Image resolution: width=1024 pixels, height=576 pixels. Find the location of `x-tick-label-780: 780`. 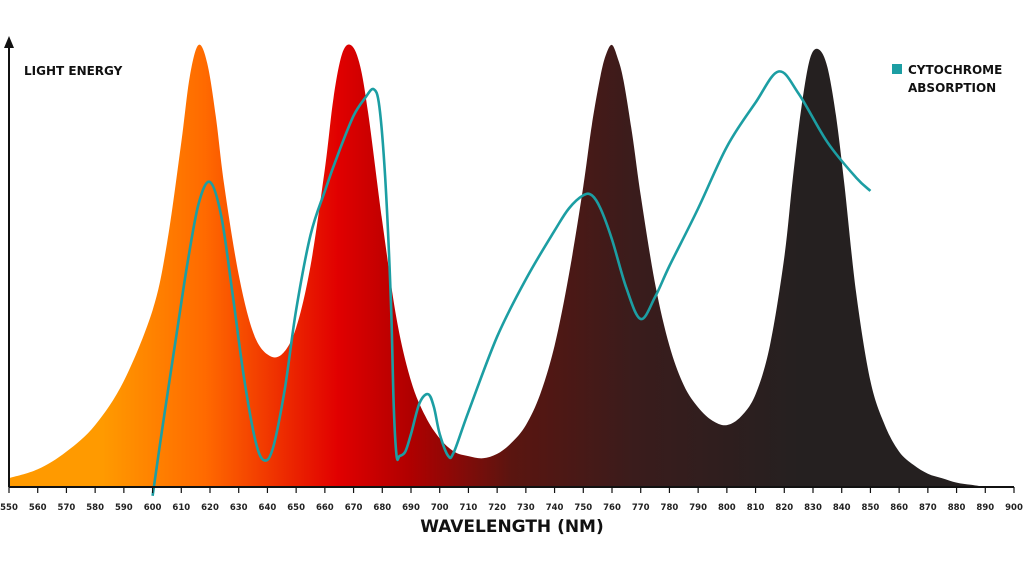

x-tick-label-780: 780 is located at coordinates (670, 508).